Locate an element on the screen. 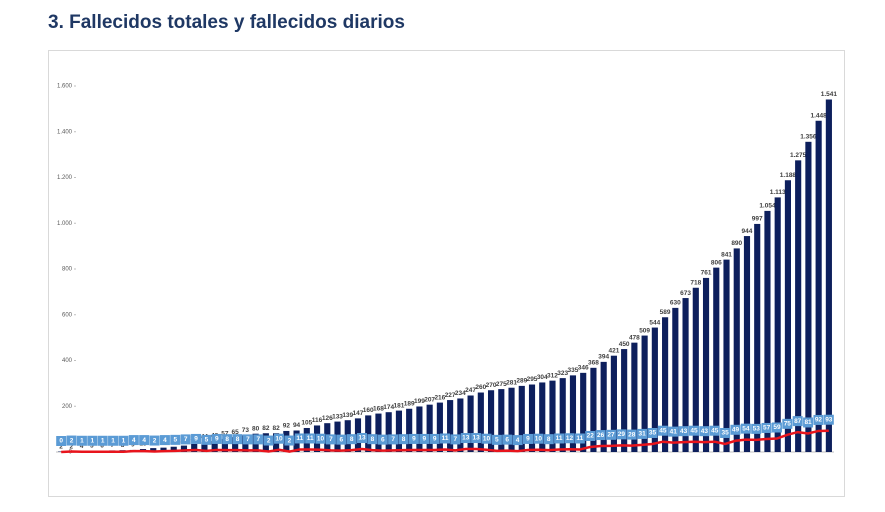 Image resolution: width=885 pixels, height=512 pixels. bar-label: 227 is located at coordinates (450, 395).